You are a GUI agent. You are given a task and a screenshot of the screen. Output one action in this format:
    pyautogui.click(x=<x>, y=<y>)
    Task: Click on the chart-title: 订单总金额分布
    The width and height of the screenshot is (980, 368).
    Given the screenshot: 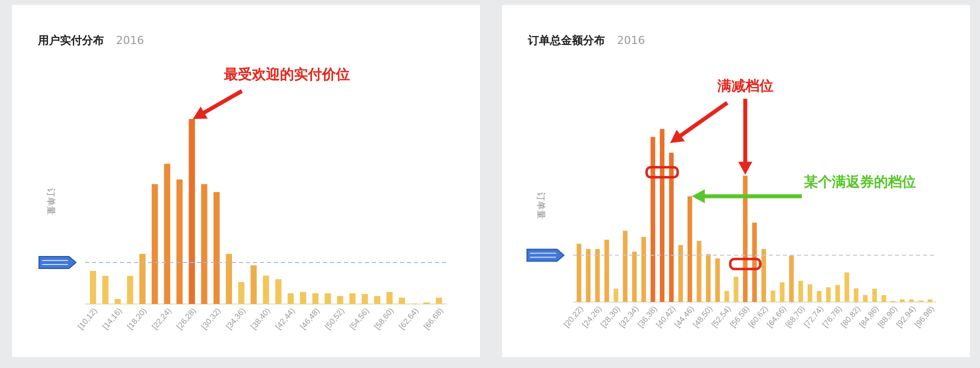 What is the action you would take?
    pyautogui.click(x=566, y=40)
    